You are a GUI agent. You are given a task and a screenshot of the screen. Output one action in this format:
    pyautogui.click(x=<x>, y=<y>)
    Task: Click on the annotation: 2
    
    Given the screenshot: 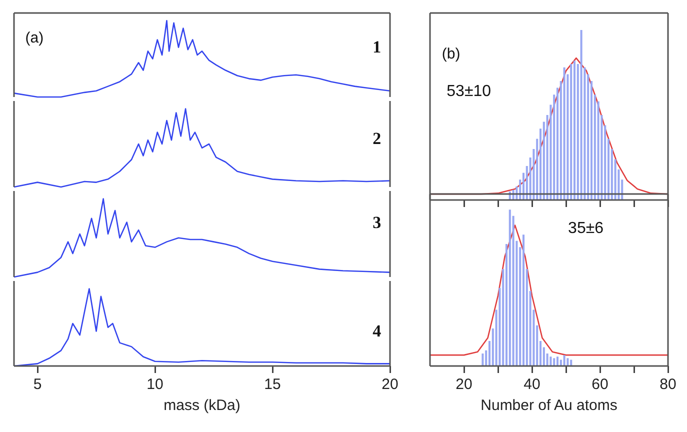 What is the action you would take?
    pyautogui.click(x=377, y=138)
    